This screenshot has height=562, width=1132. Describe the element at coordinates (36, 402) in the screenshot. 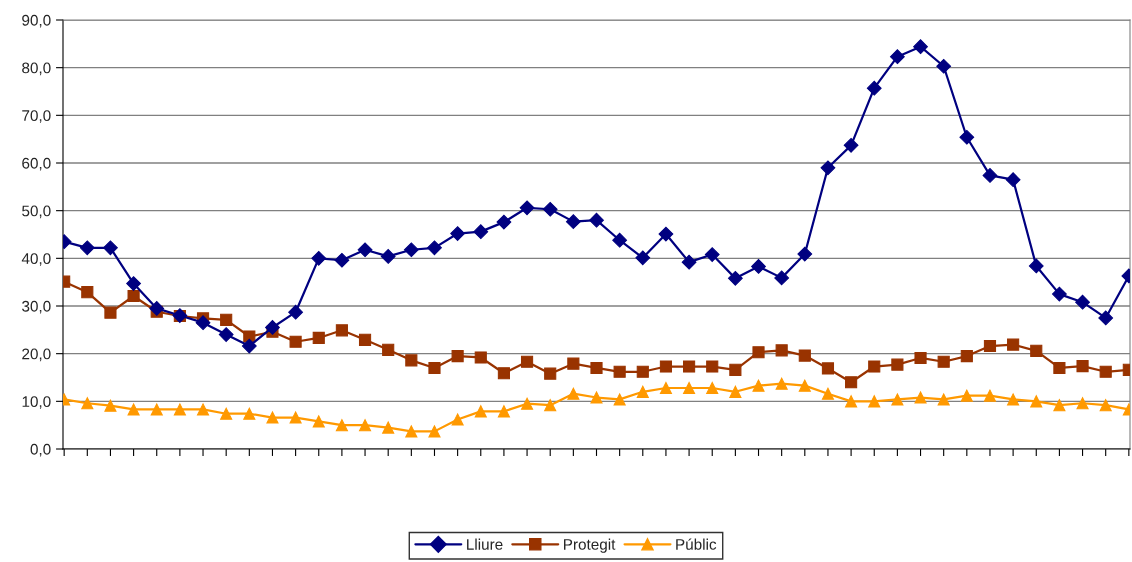

I see `y-tick-label: 10,0` at that location.